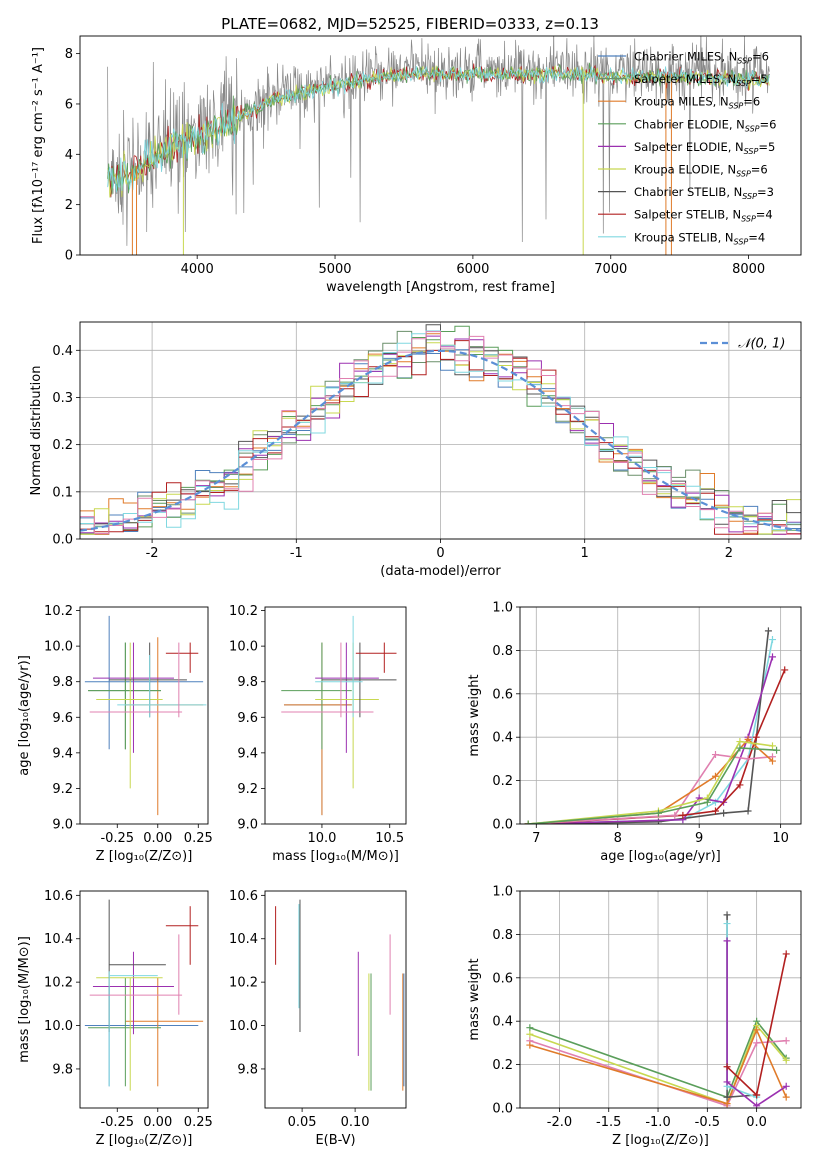  I want to click on y-tick-label: 0.6, so click(502, 978).